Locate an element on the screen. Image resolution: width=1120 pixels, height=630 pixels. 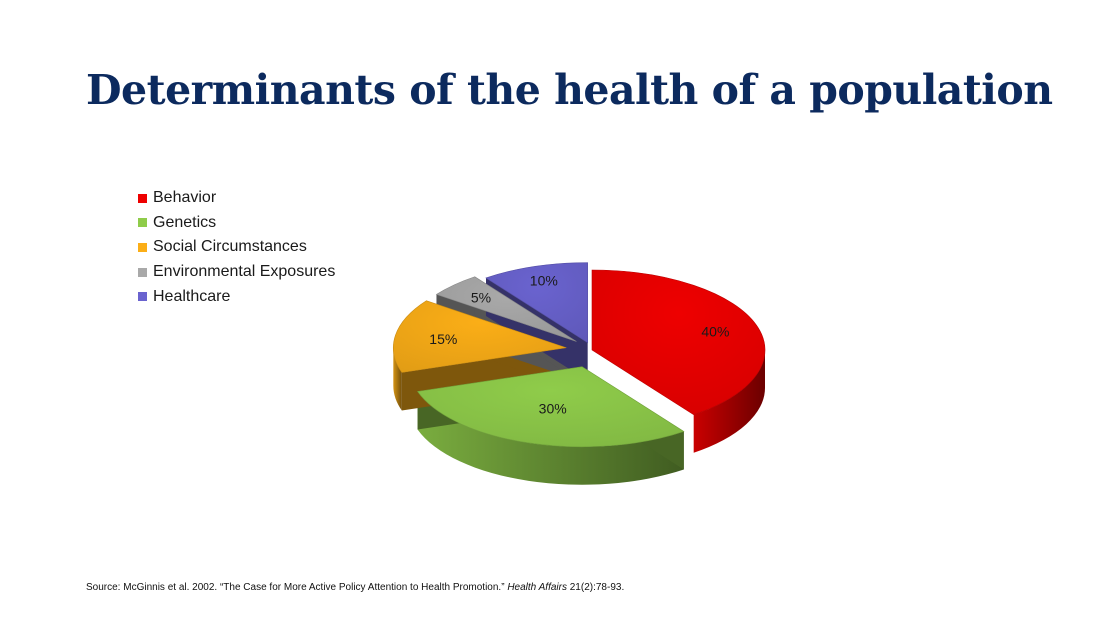
legend-label: Behavior is located at coordinates (185, 198).